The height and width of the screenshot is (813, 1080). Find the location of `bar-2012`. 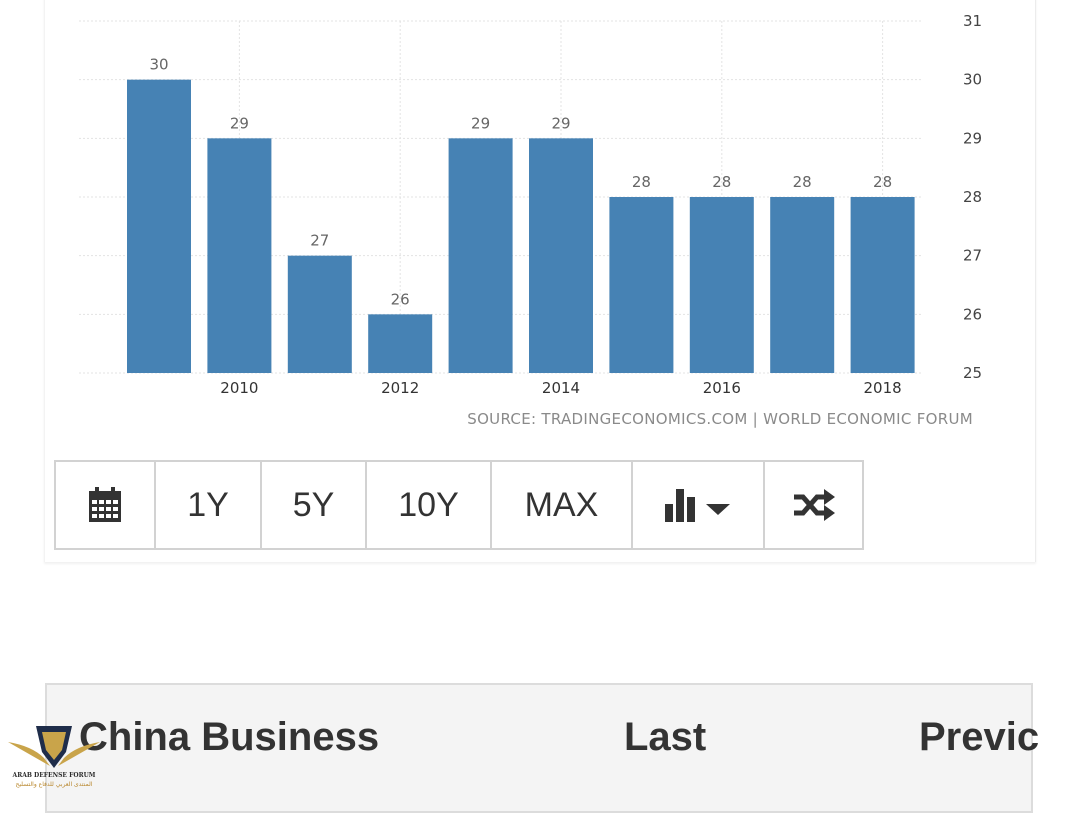

bar-2012 is located at coordinates (400, 343).